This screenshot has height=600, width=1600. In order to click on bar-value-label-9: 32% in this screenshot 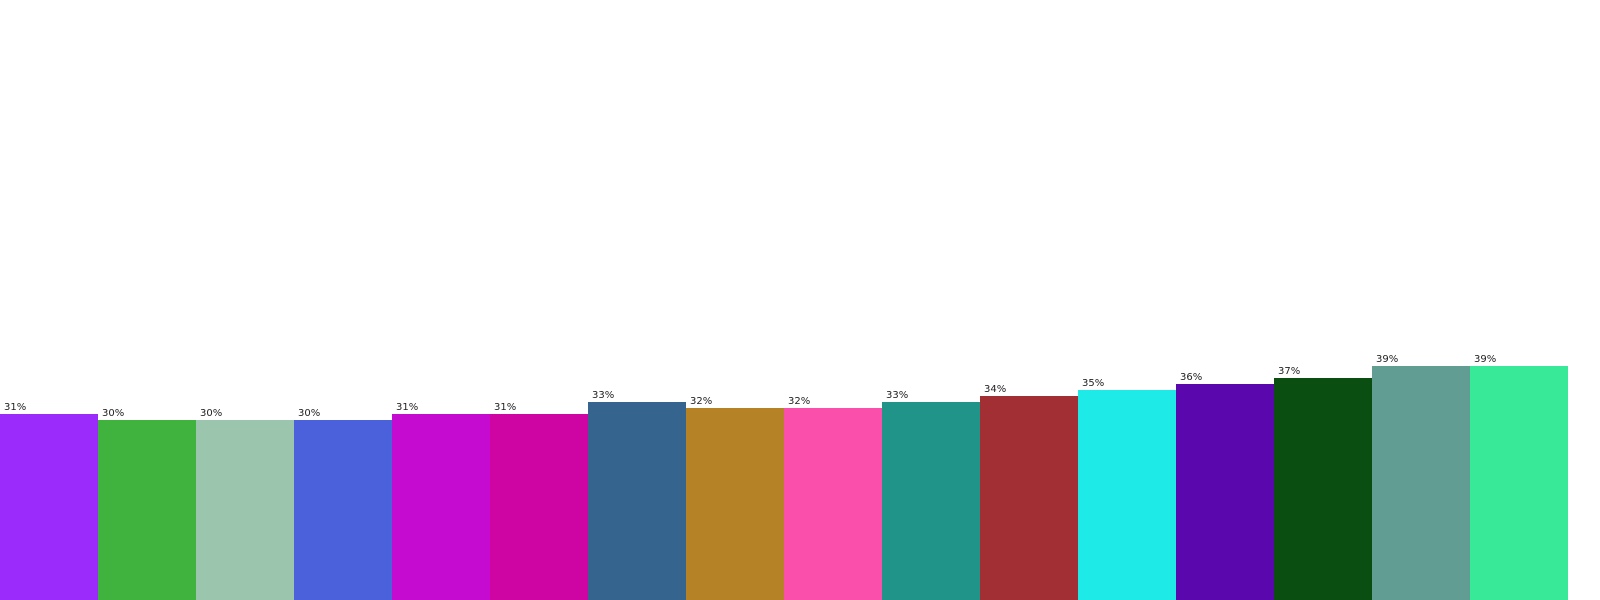, I will do `click(799, 401)`.